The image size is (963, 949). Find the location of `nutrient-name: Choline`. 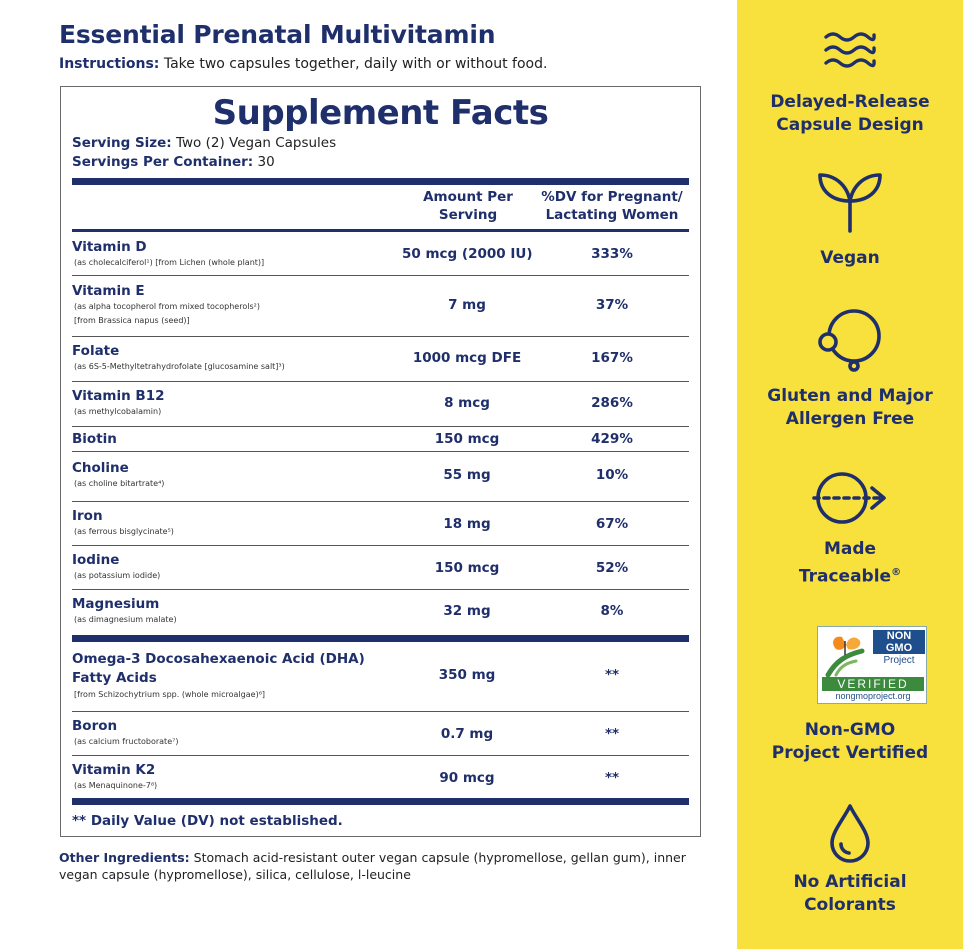

nutrient-name: Choline is located at coordinates (100, 468).